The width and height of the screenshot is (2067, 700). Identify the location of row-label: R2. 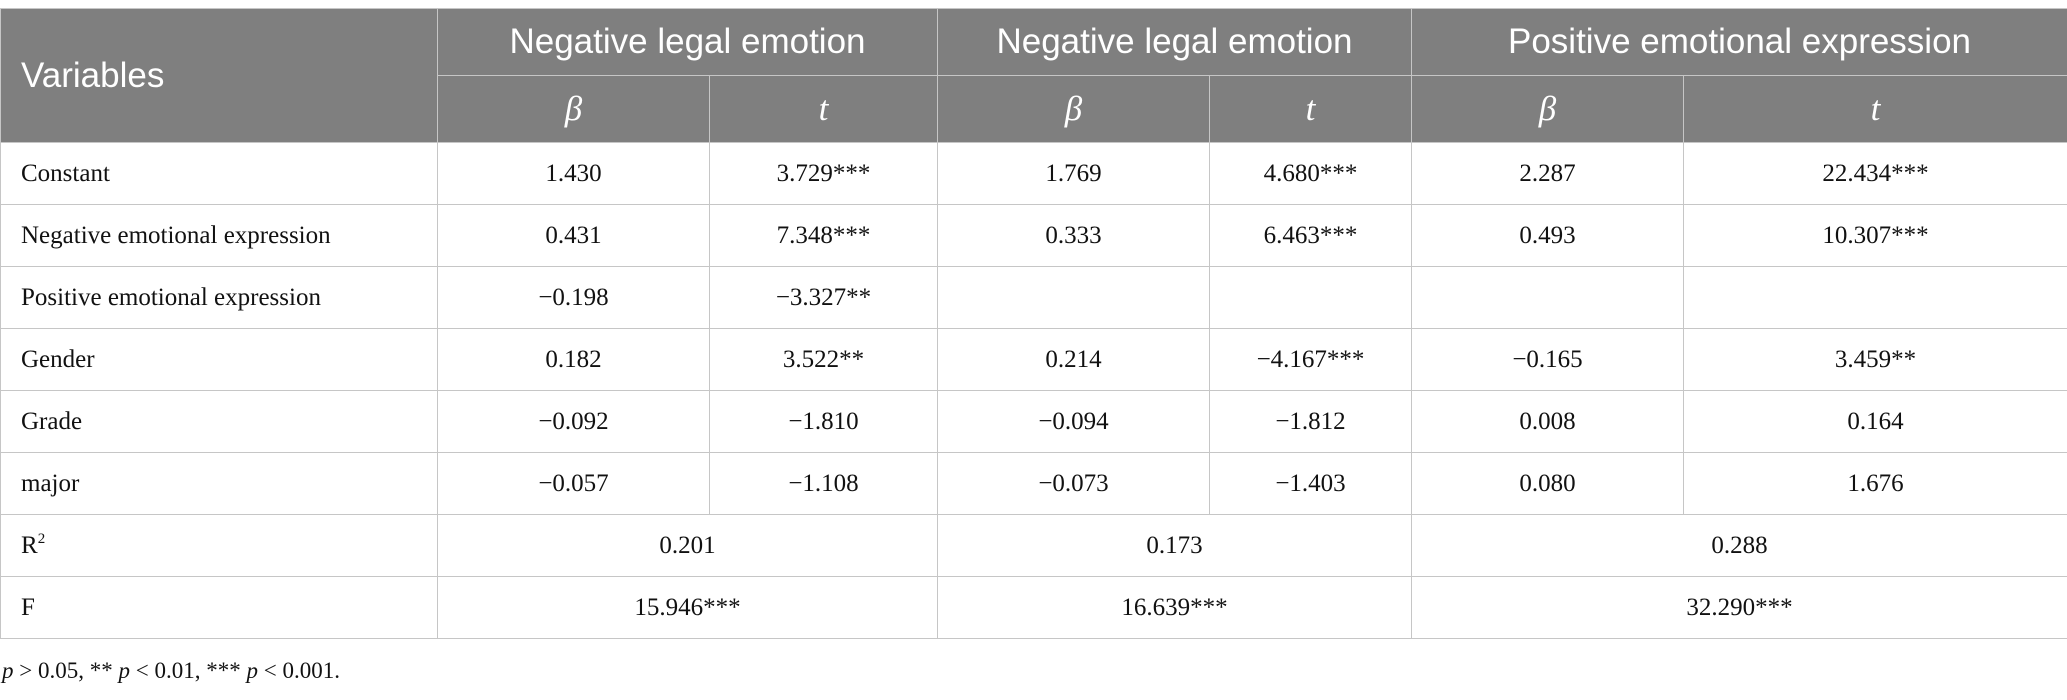
(219, 545).